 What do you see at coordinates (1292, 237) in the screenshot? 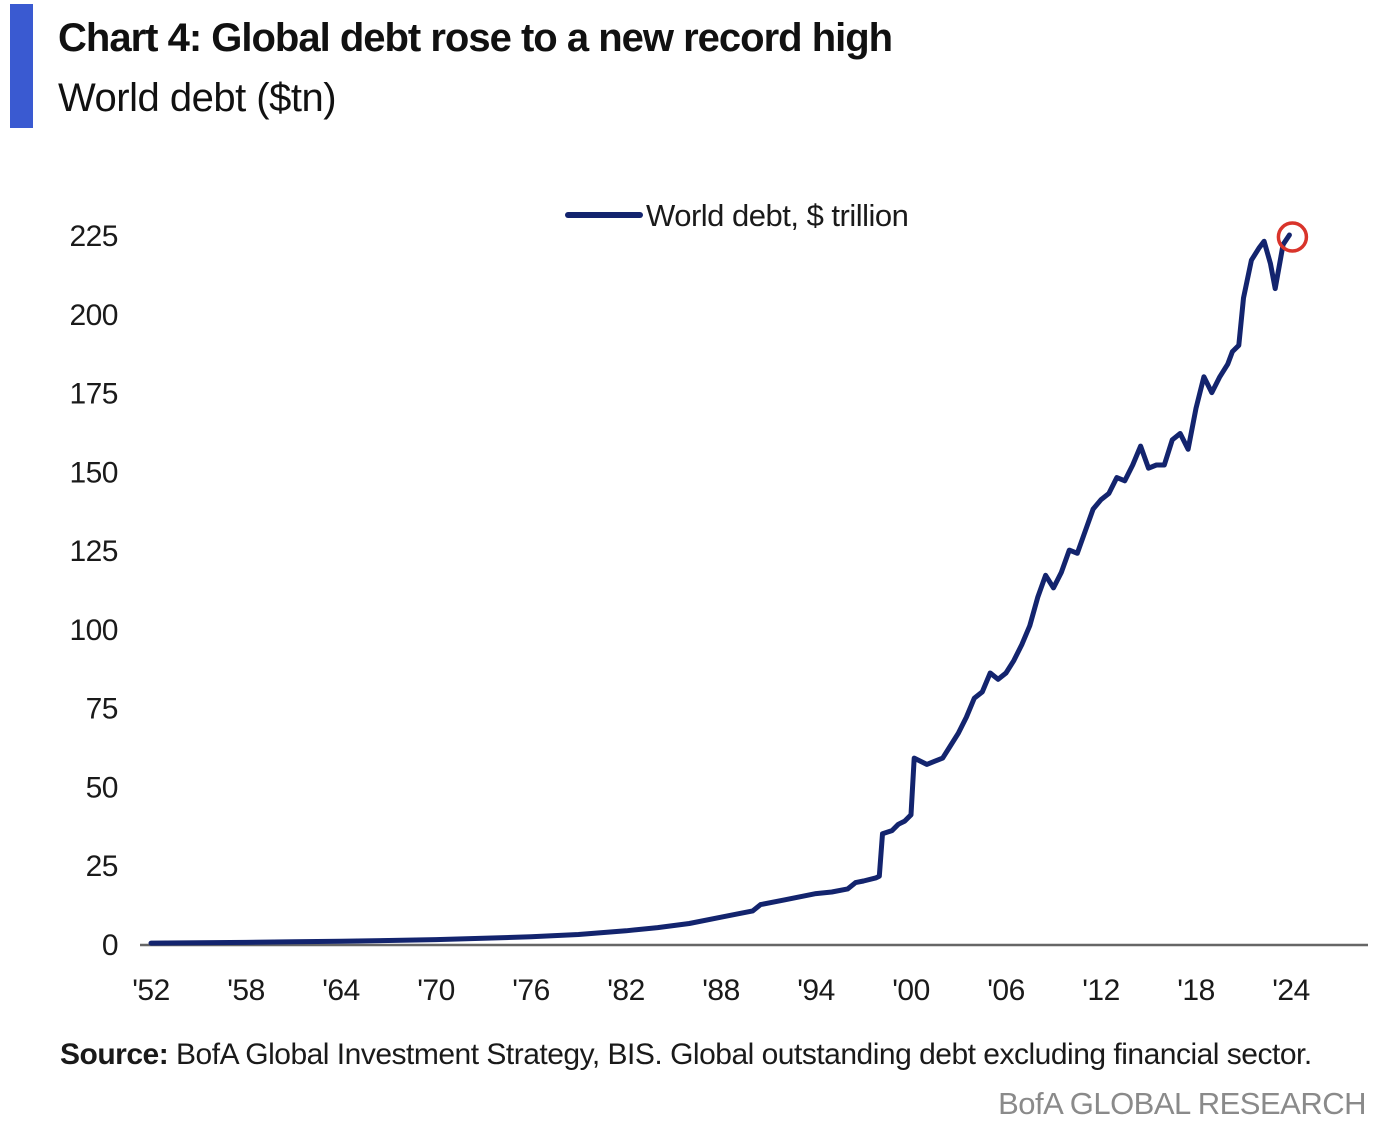
I see `latest-value-highlight` at bounding box center [1292, 237].